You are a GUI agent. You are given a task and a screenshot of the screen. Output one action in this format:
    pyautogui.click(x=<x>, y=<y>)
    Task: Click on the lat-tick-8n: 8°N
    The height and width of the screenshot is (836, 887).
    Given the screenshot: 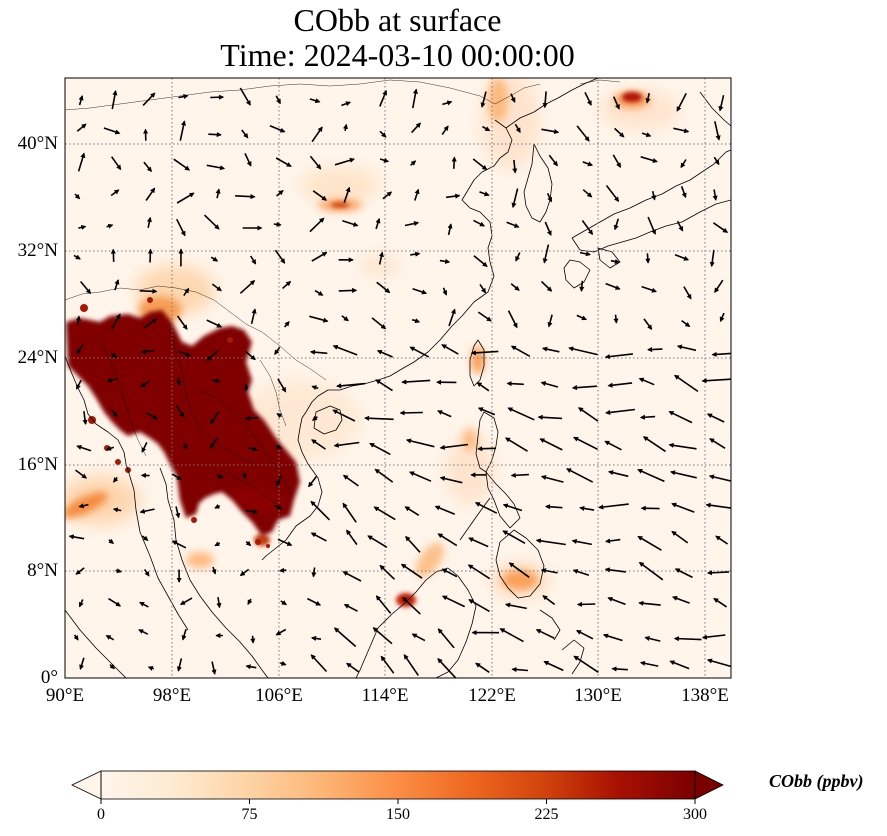 What is the action you would take?
    pyautogui.click(x=42, y=570)
    